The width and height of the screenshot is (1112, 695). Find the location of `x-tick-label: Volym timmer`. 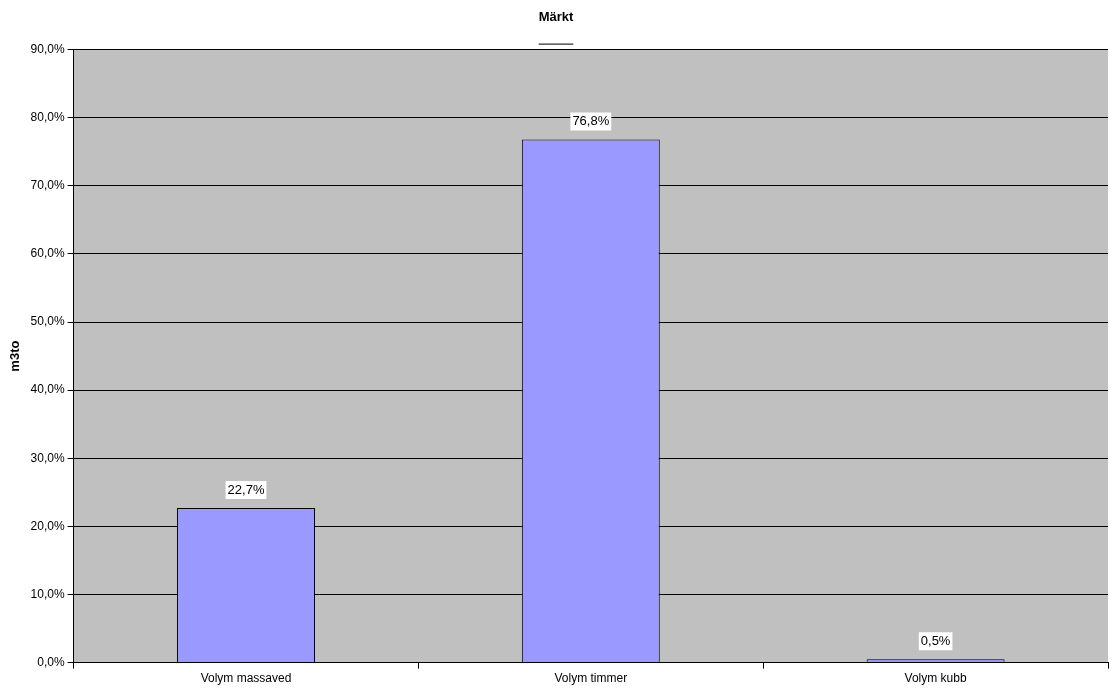

x-tick-label: Volym timmer is located at coordinates (591, 678).